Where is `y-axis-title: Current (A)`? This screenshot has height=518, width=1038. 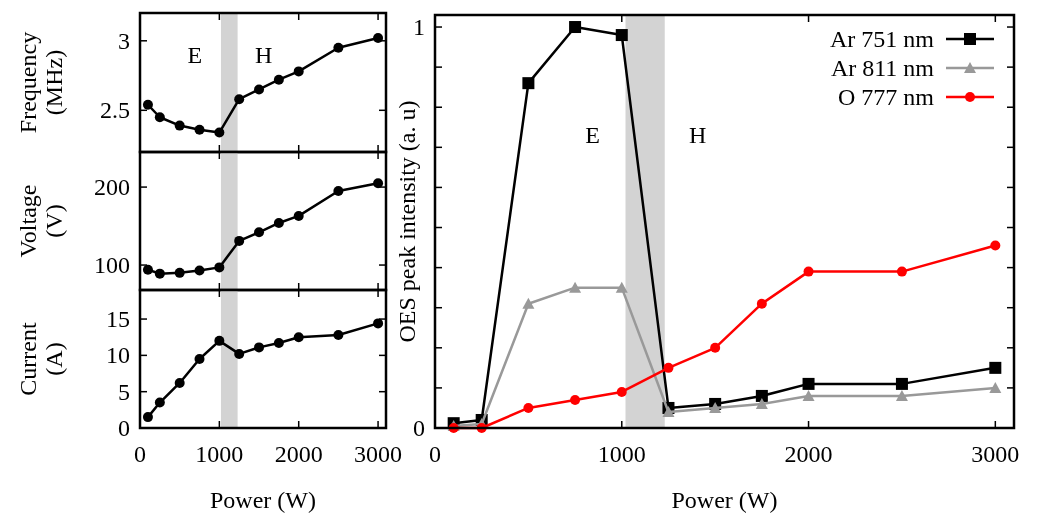 y-axis-title: Current (A) is located at coordinates (41, 359).